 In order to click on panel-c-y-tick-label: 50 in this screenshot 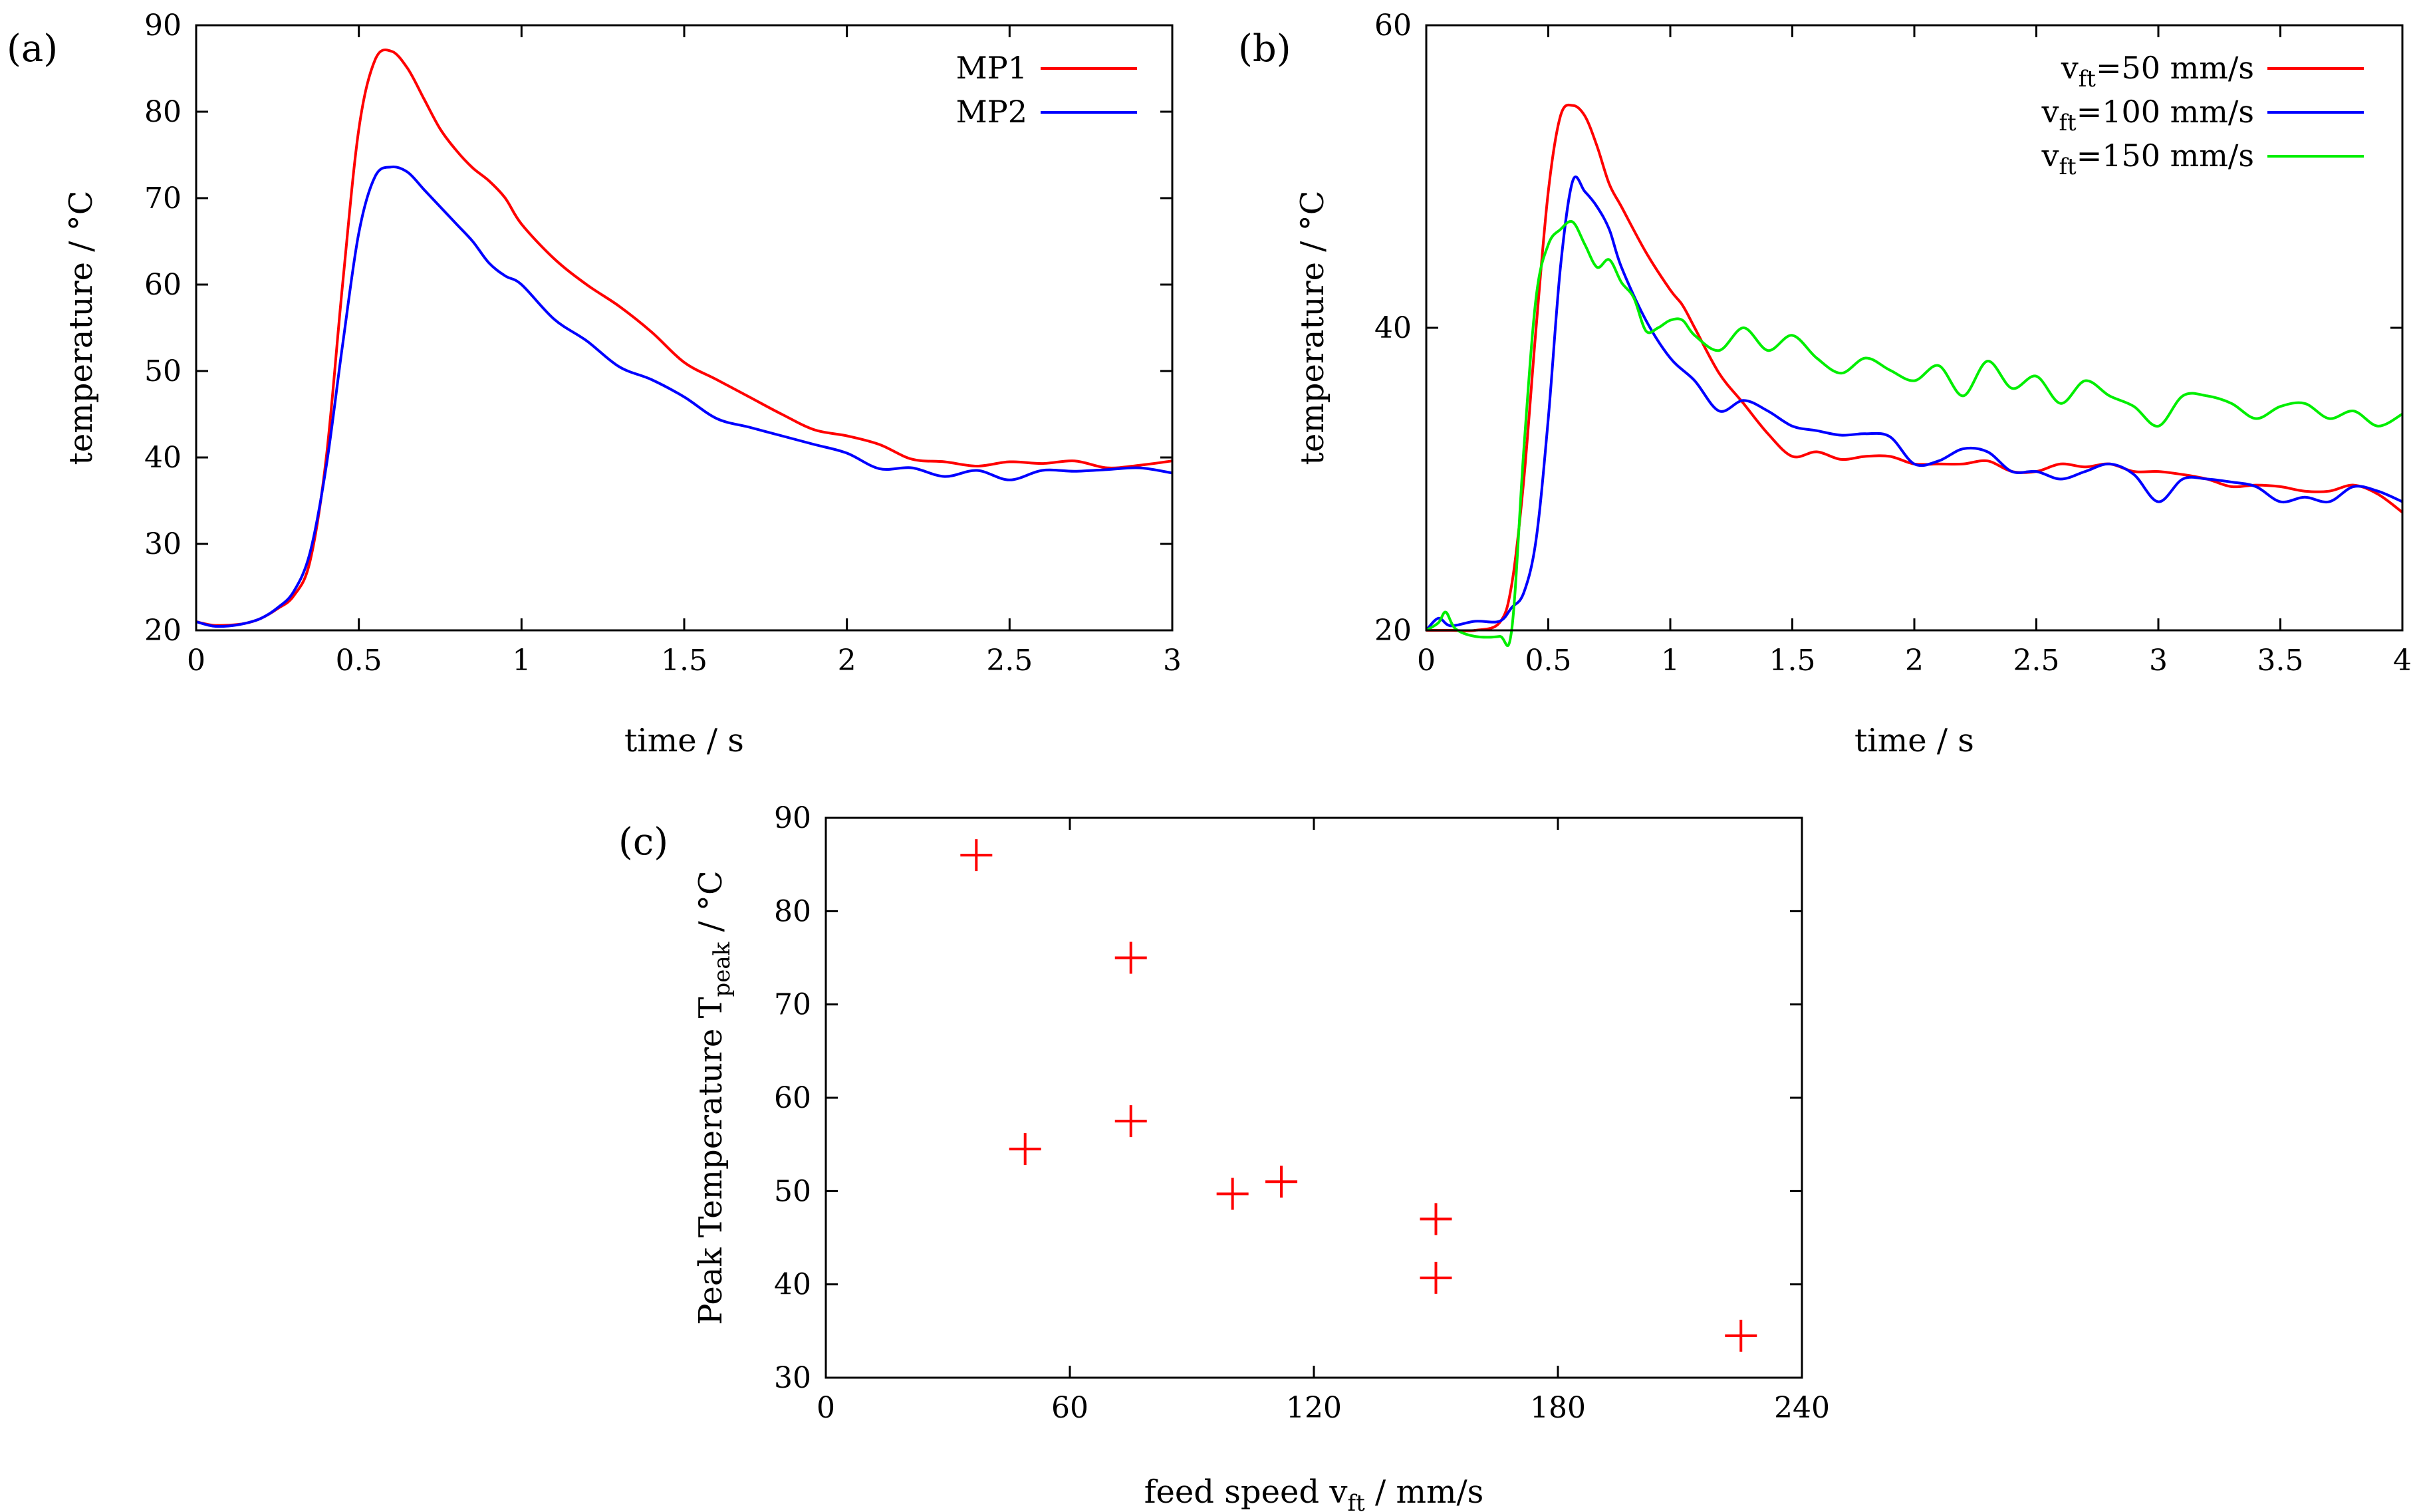, I will do `click(792, 1191)`.